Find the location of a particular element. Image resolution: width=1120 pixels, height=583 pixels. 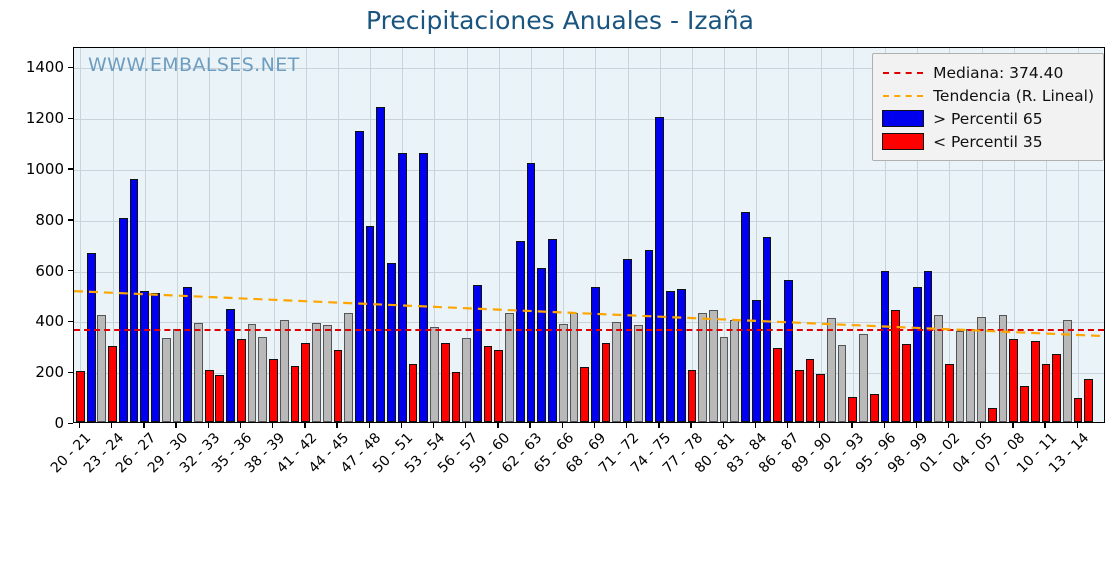

y-tick-label: 1000 is located at coordinates (44, 168).